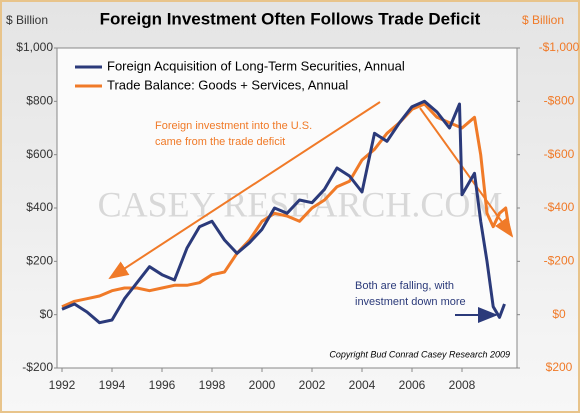  What do you see at coordinates (262, 385) in the screenshot?
I see `x-tick-label: 2000` at bounding box center [262, 385].